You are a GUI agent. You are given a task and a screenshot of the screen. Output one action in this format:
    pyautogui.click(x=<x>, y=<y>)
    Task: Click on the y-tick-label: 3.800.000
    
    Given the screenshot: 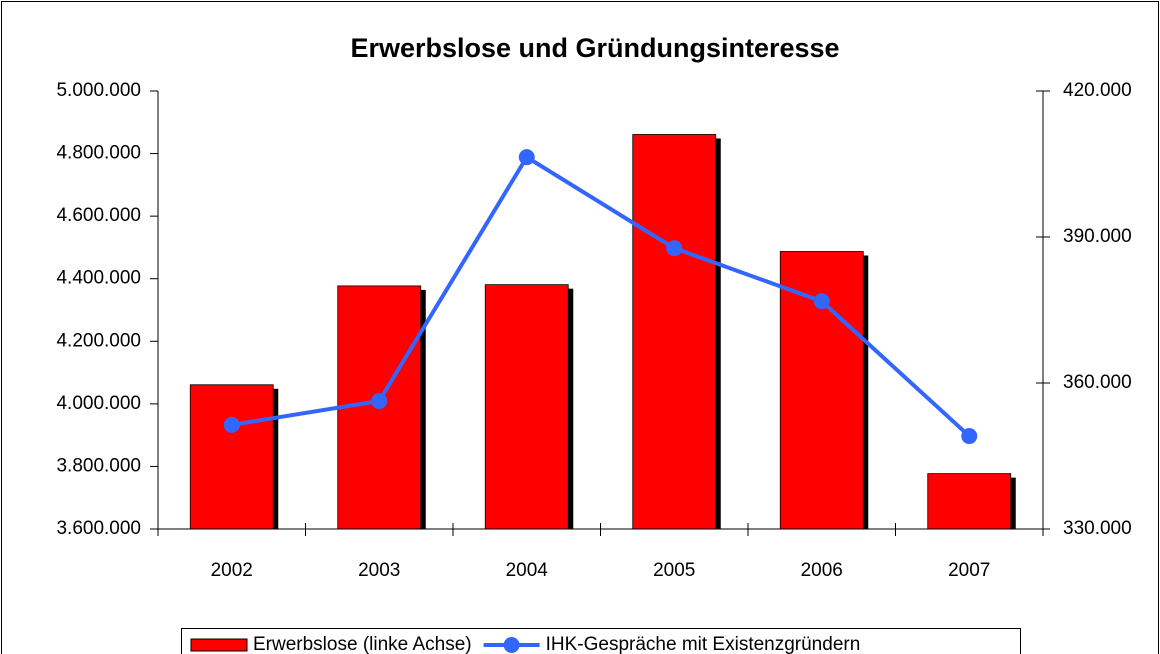 What is the action you would take?
    pyautogui.click(x=98, y=465)
    